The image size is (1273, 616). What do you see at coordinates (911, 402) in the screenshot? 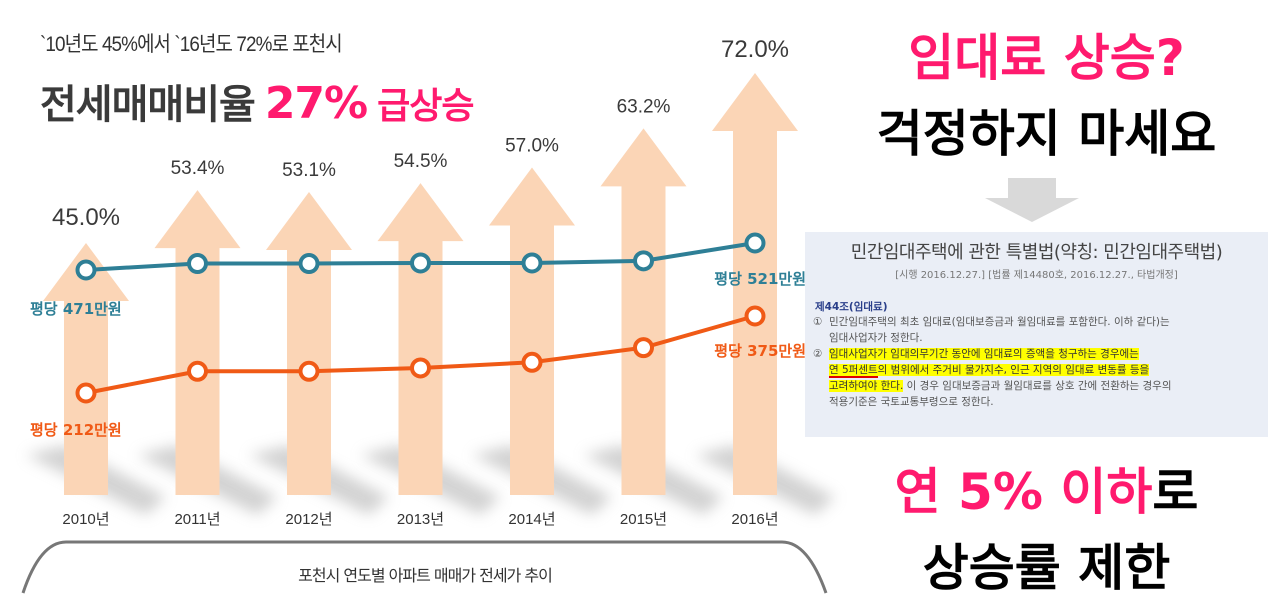
I see `item-text-cont: 적용기준은 국토교통부령으로 정한다.` at bounding box center [911, 402].